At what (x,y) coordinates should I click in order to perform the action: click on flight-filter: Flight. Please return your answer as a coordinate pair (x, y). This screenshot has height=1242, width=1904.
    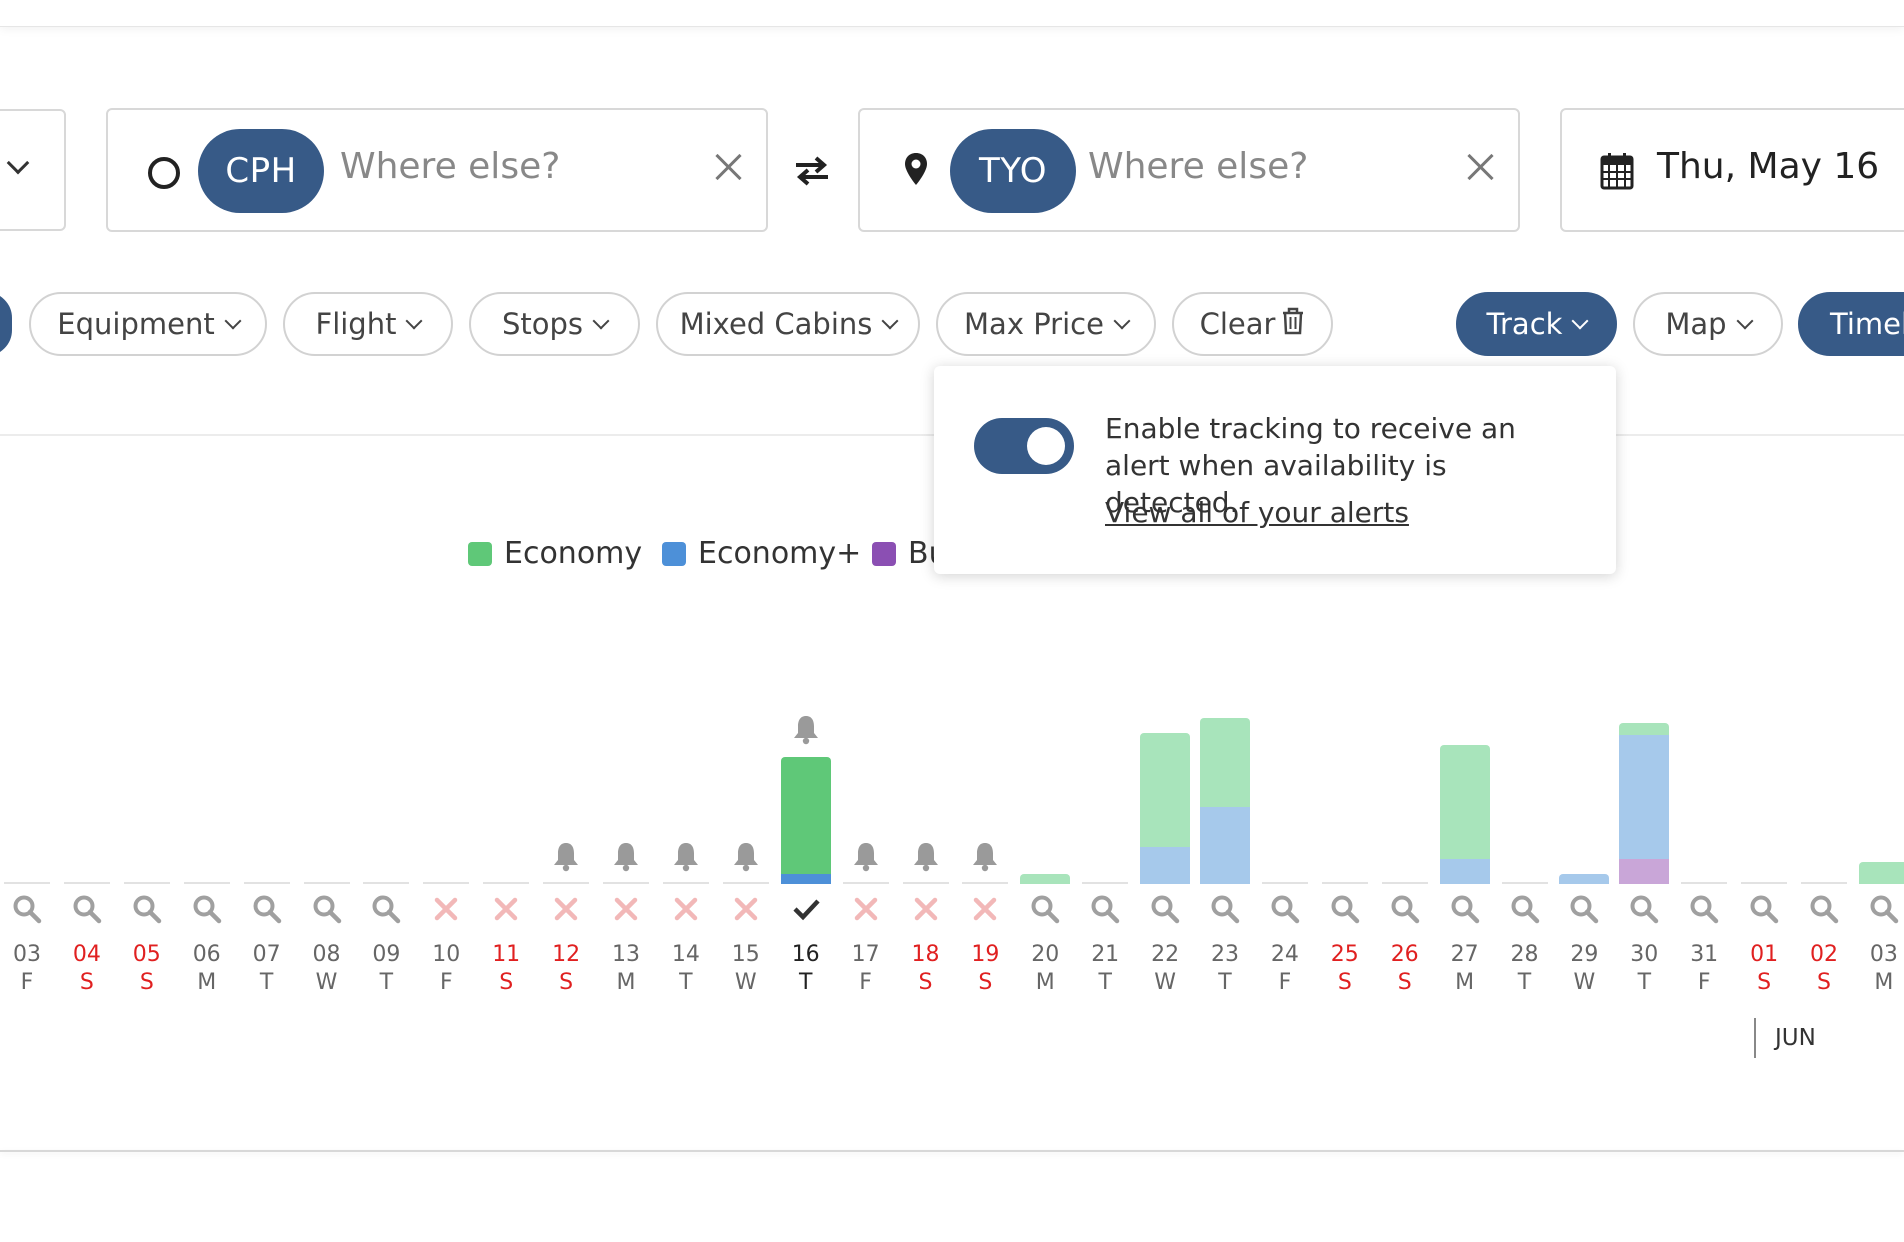
    Looking at the image, I should click on (368, 324).